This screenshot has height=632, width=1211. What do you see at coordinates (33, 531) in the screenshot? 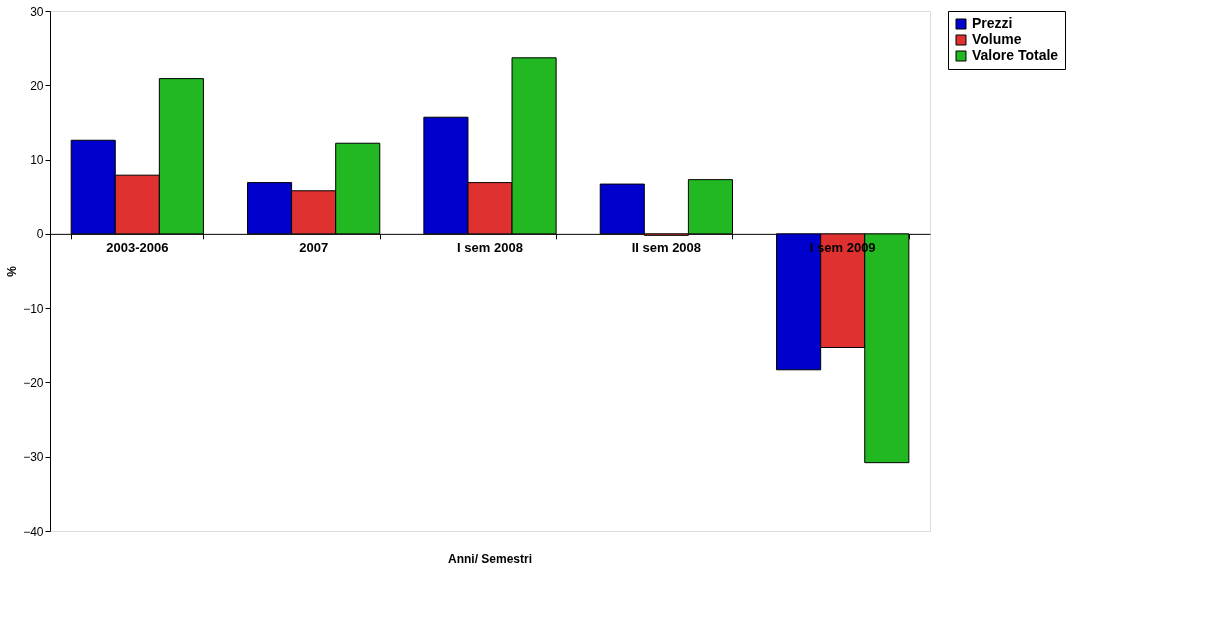
I see `y-tick-label: −40` at bounding box center [33, 531].